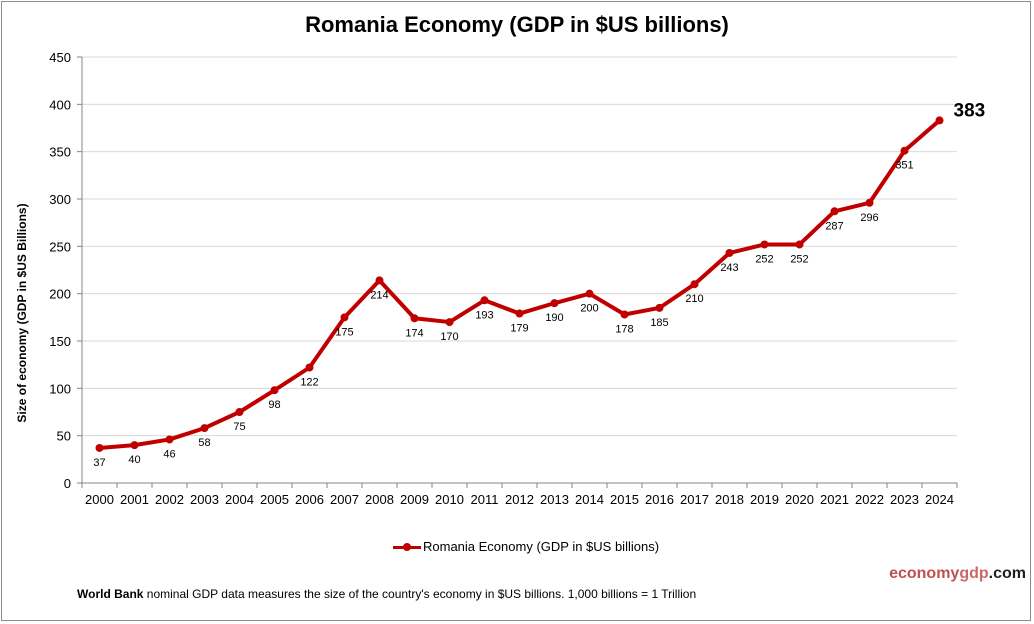  What do you see at coordinates (904, 499) in the screenshot?
I see `x-tick-label: 2023` at bounding box center [904, 499].